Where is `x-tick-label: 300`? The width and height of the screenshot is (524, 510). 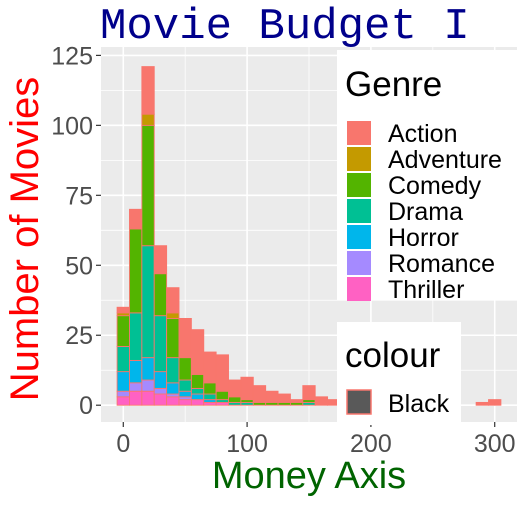
x-tick-label: 300 is located at coordinates (495, 444).